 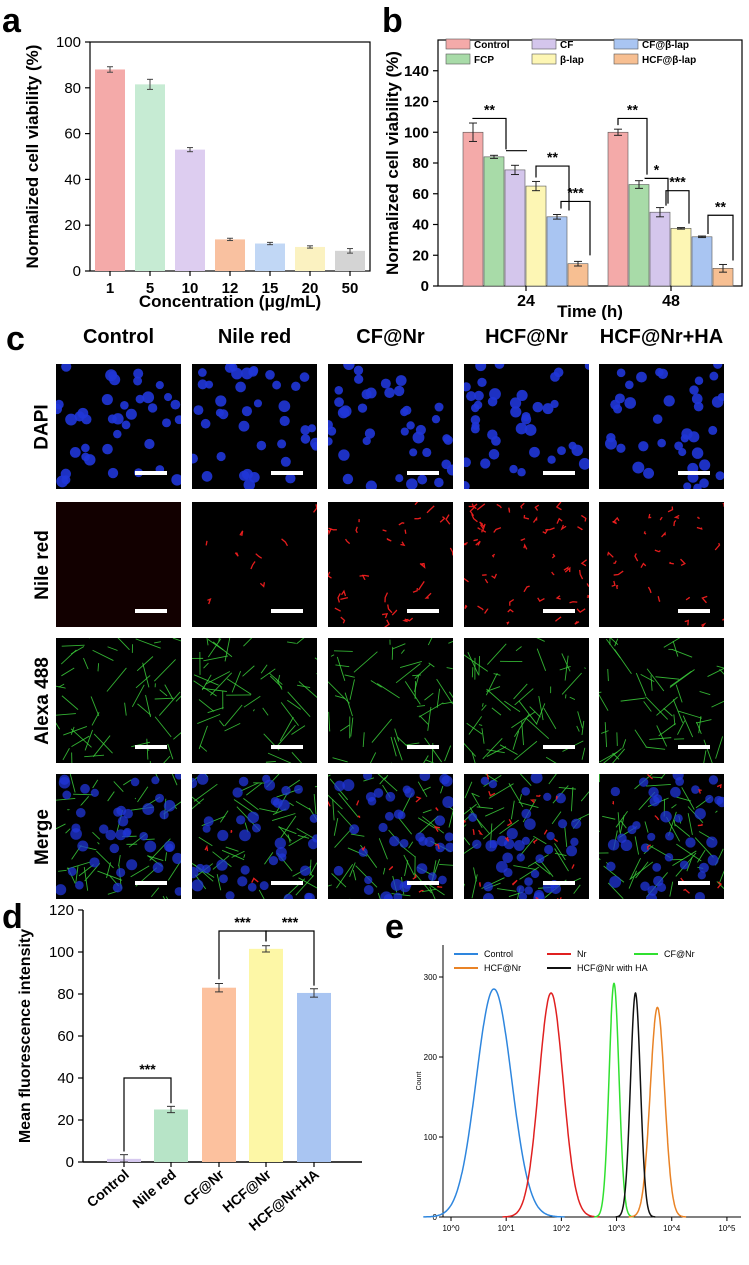 I want to click on legend-swatch-β-lap, so click(x=544, y=59).